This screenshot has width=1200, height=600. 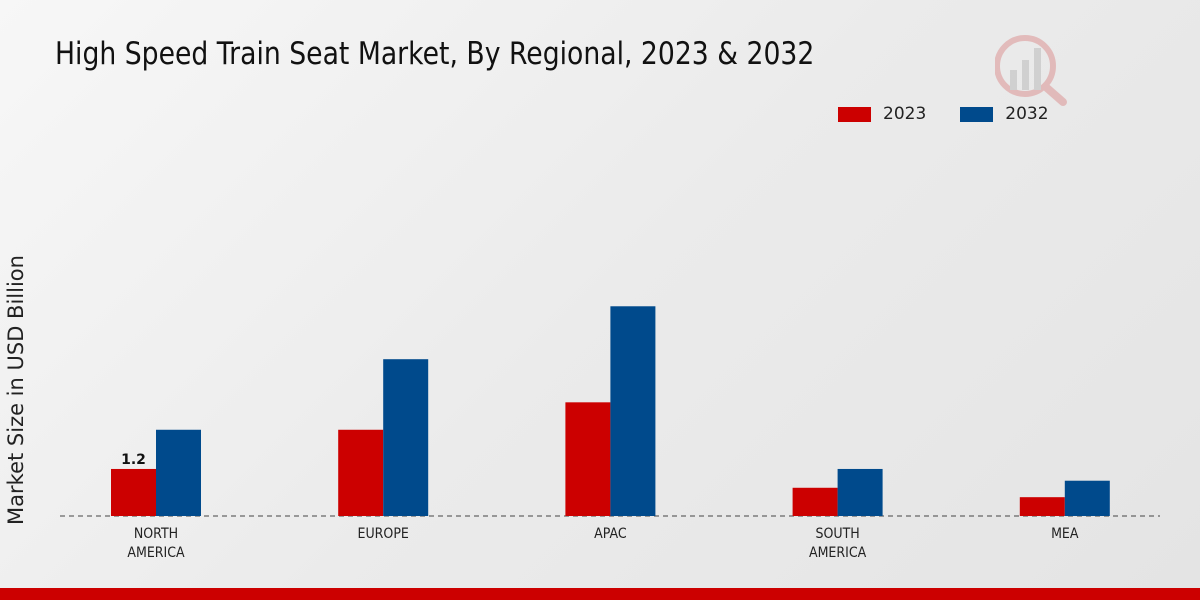 What do you see at coordinates (1004, 114) in the screenshot?
I see `legend-item-2032: 2032` at bounding box center [1004, 114].